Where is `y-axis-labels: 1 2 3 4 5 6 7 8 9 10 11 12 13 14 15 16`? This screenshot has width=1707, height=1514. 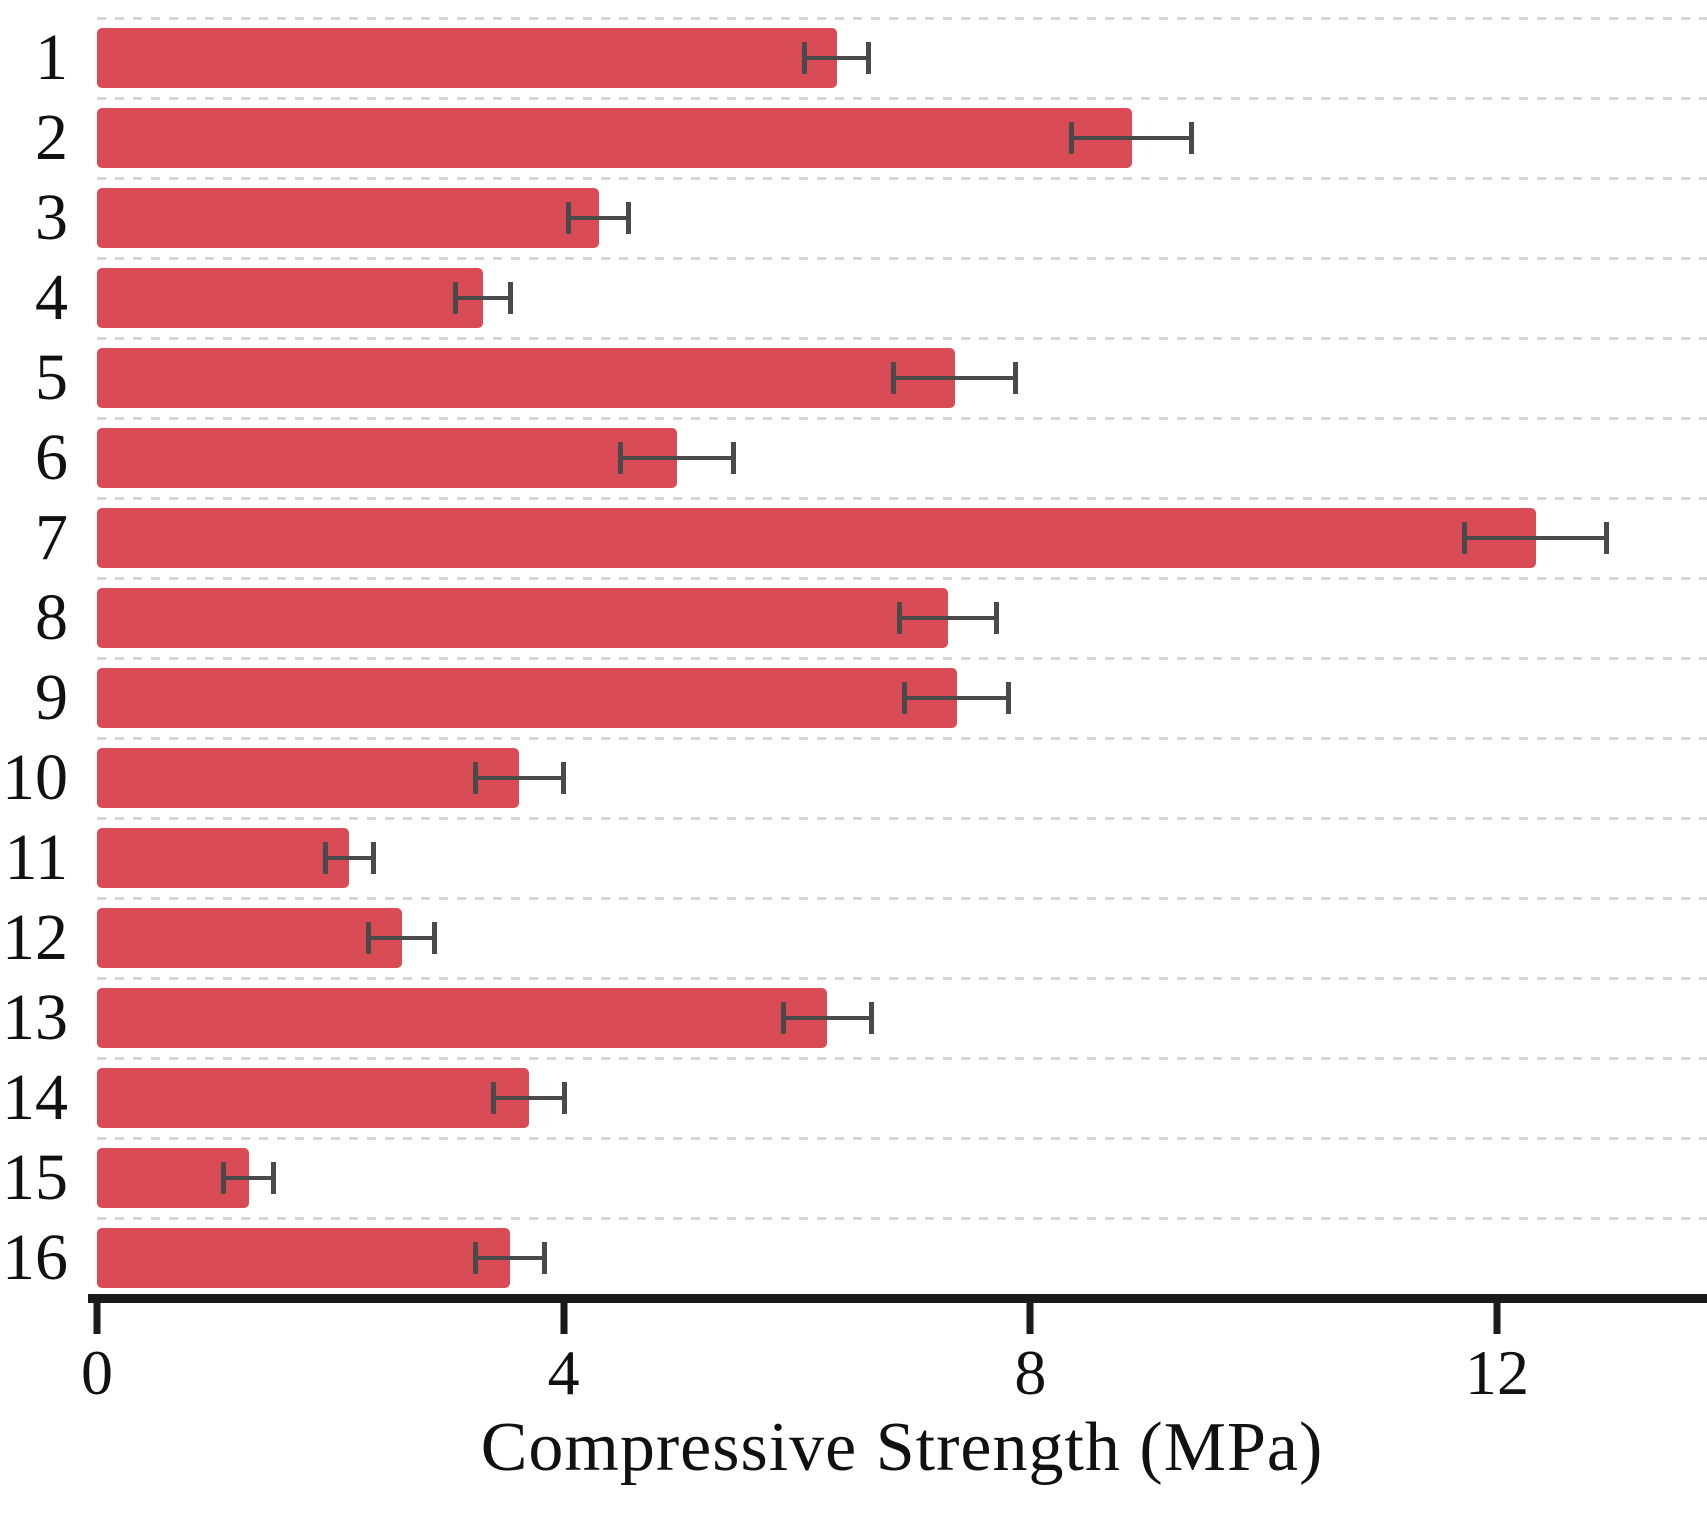
y-axis-labels: 1 2 3 4 5 6 7 8 9 10 11 12 13 14 15 16 is located at coordinates (40, 658).